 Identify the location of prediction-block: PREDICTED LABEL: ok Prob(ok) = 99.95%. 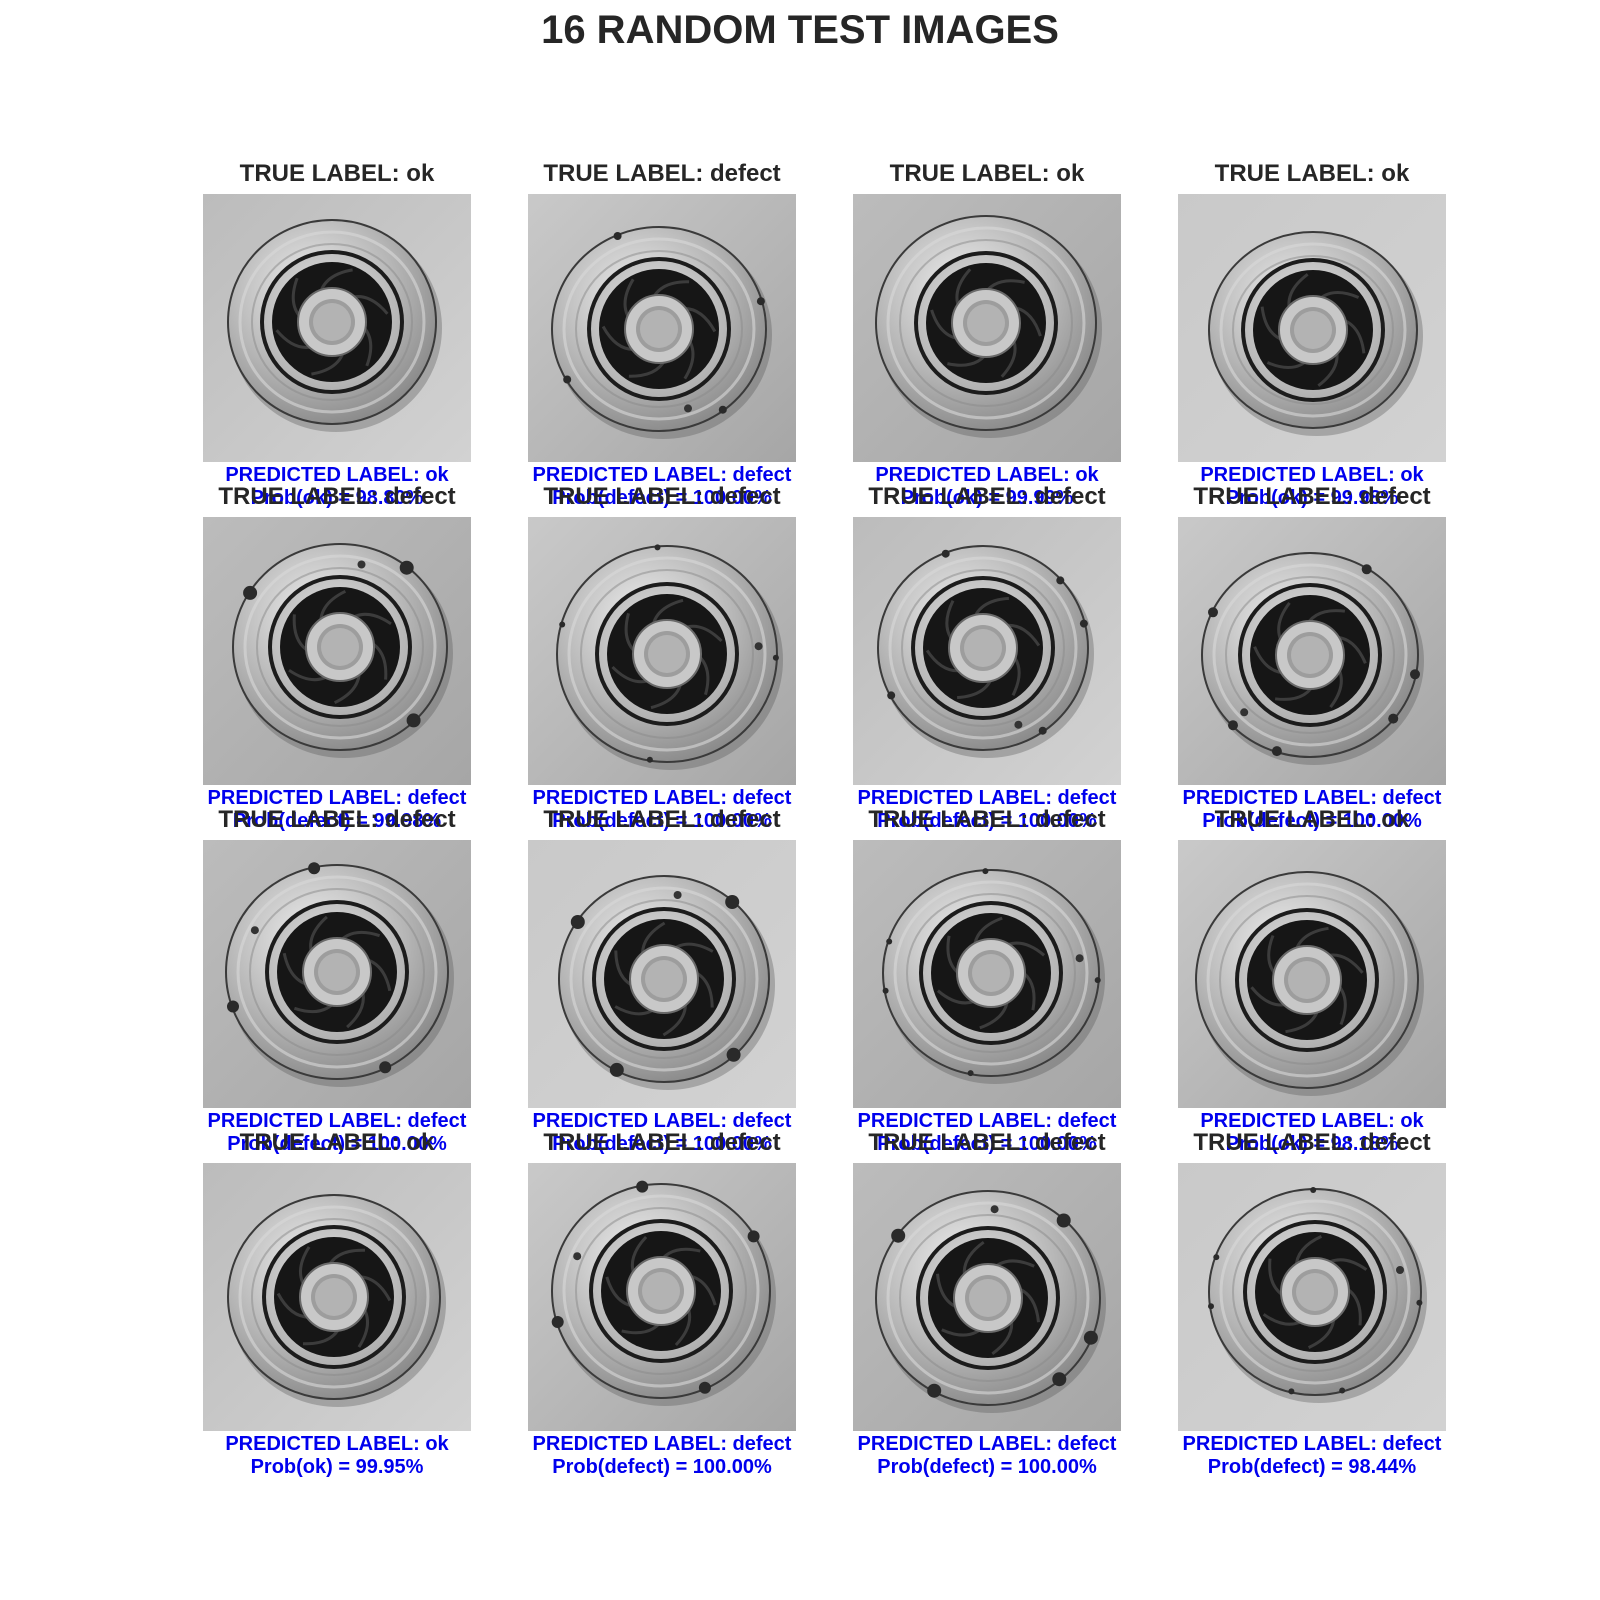
(337, 1456).